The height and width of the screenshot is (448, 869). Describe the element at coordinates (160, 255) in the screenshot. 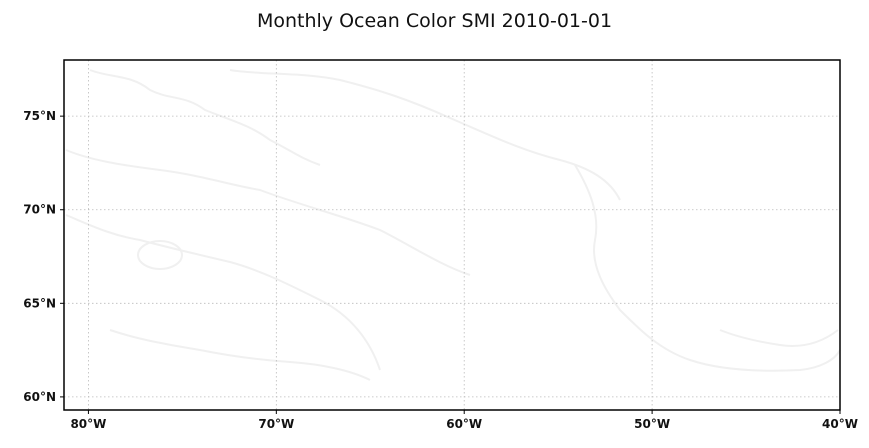

I see `lake-outline` at that location.